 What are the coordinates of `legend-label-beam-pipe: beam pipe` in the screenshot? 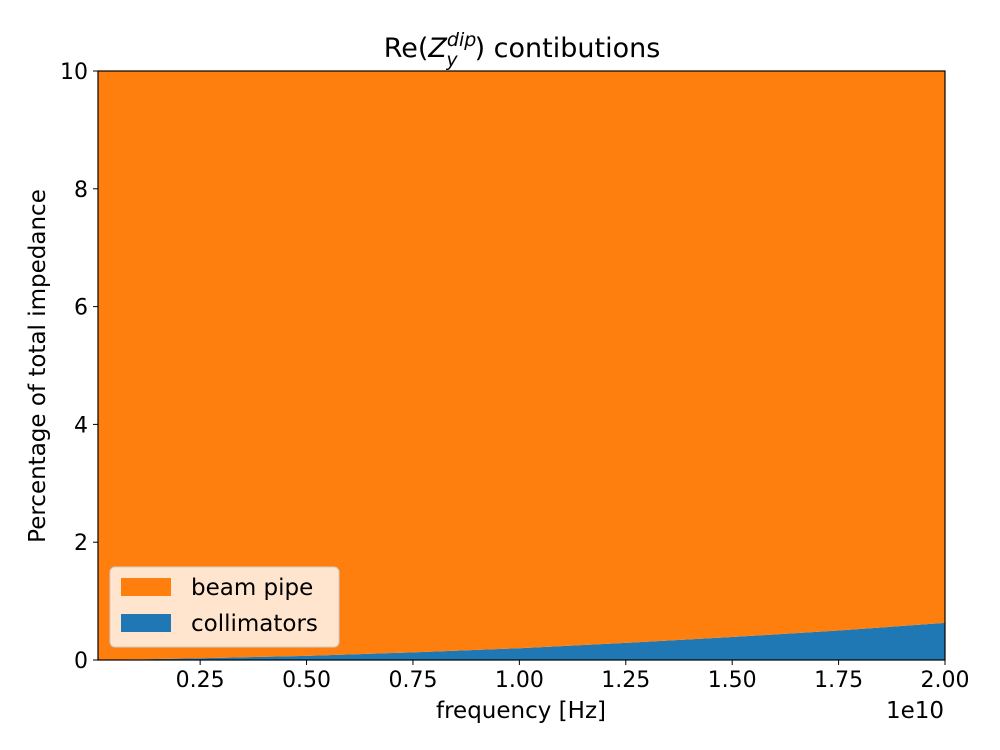 It's located at (252, 588).